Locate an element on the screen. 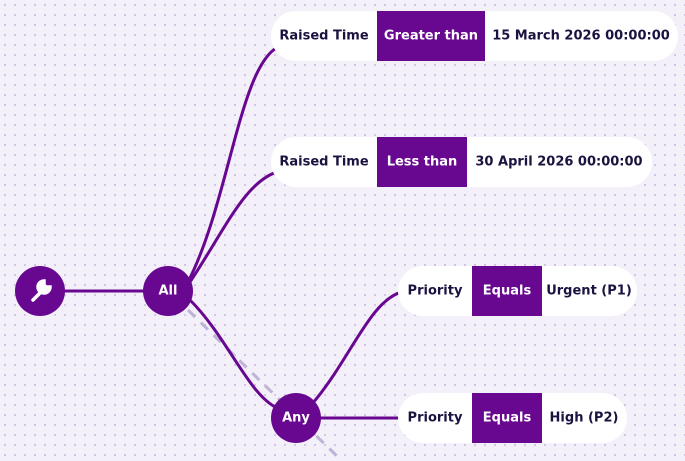 The height and width of the screenshot is (461, 685). wrench-icon is located at coordinates (41, 290).